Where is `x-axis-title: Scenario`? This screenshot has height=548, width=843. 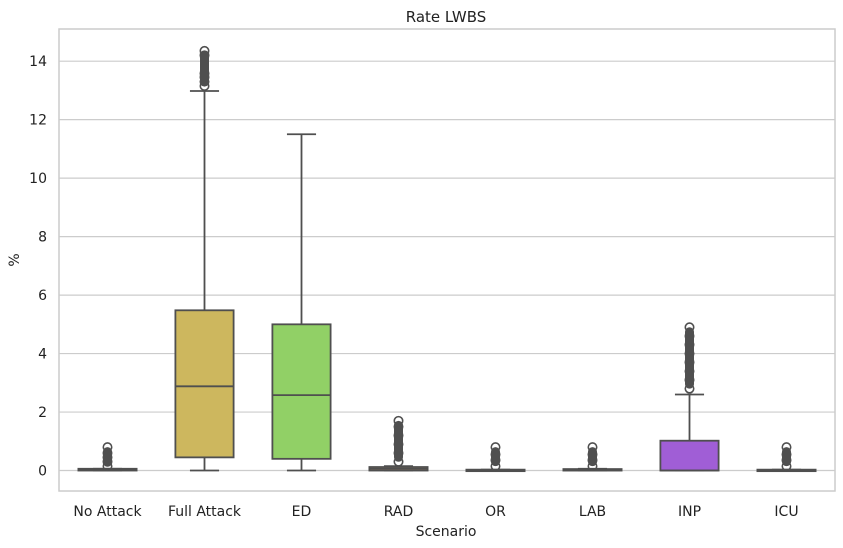
x-axis-title: Scenario is located at coordinates (446, 532).